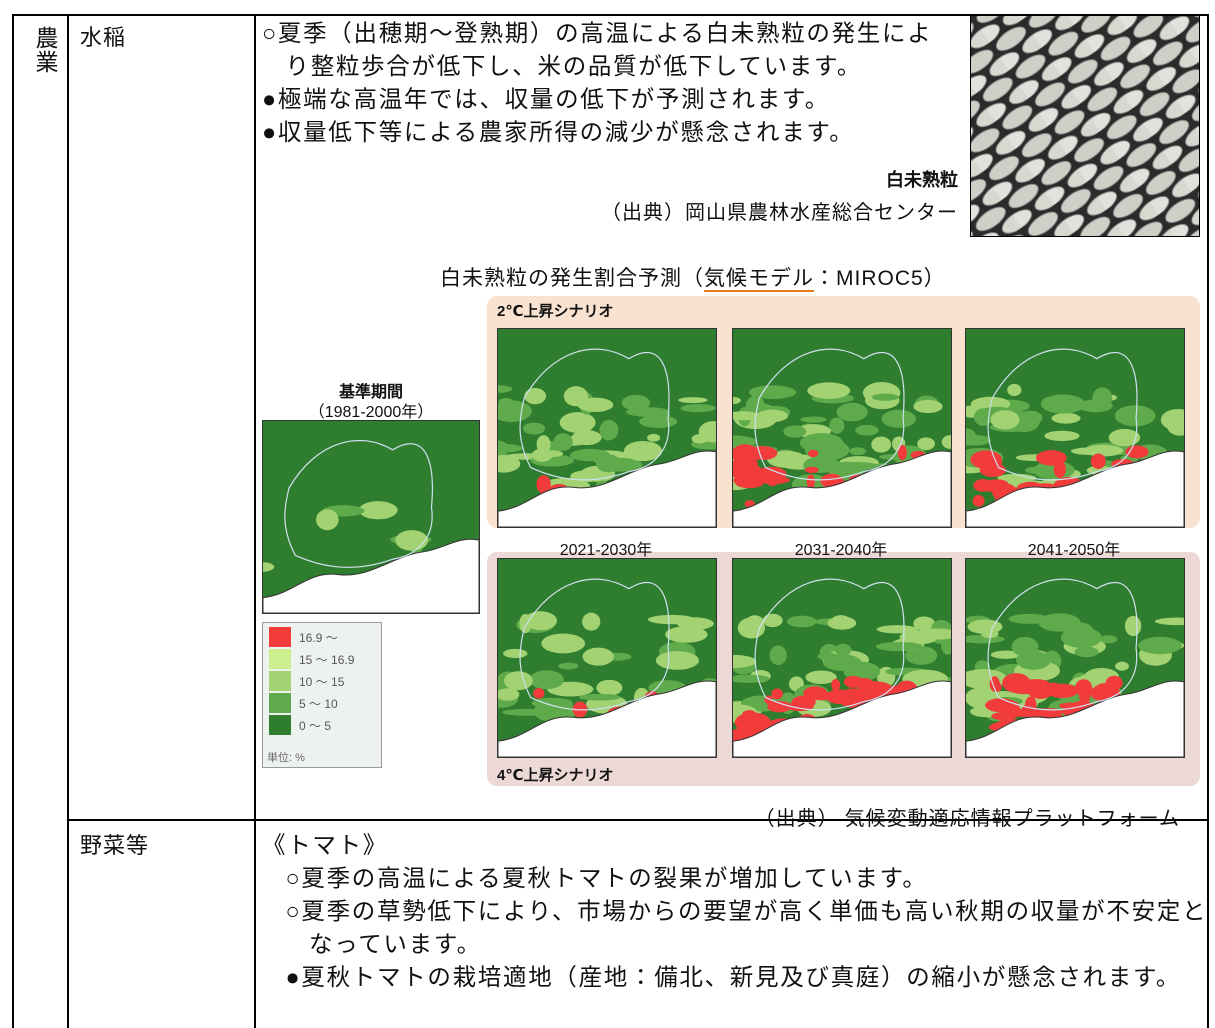  I want to click on photo-caption: 白未熟粒, so click(922, 180).